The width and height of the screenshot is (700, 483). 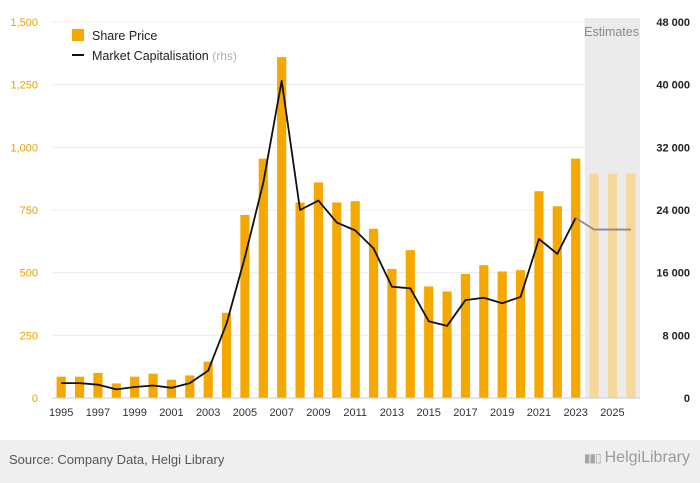 I want to click on right-axis-tick: 24 000, so click(x=673, y=211).